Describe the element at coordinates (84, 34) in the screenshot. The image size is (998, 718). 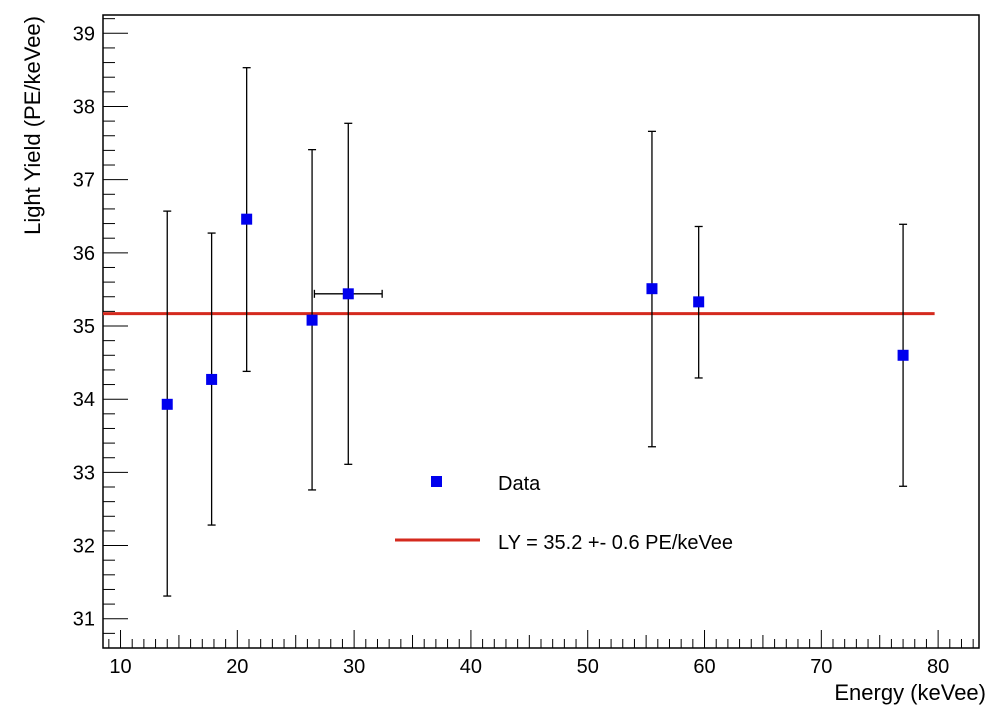
I see `y-tick-label: 39` at that location.